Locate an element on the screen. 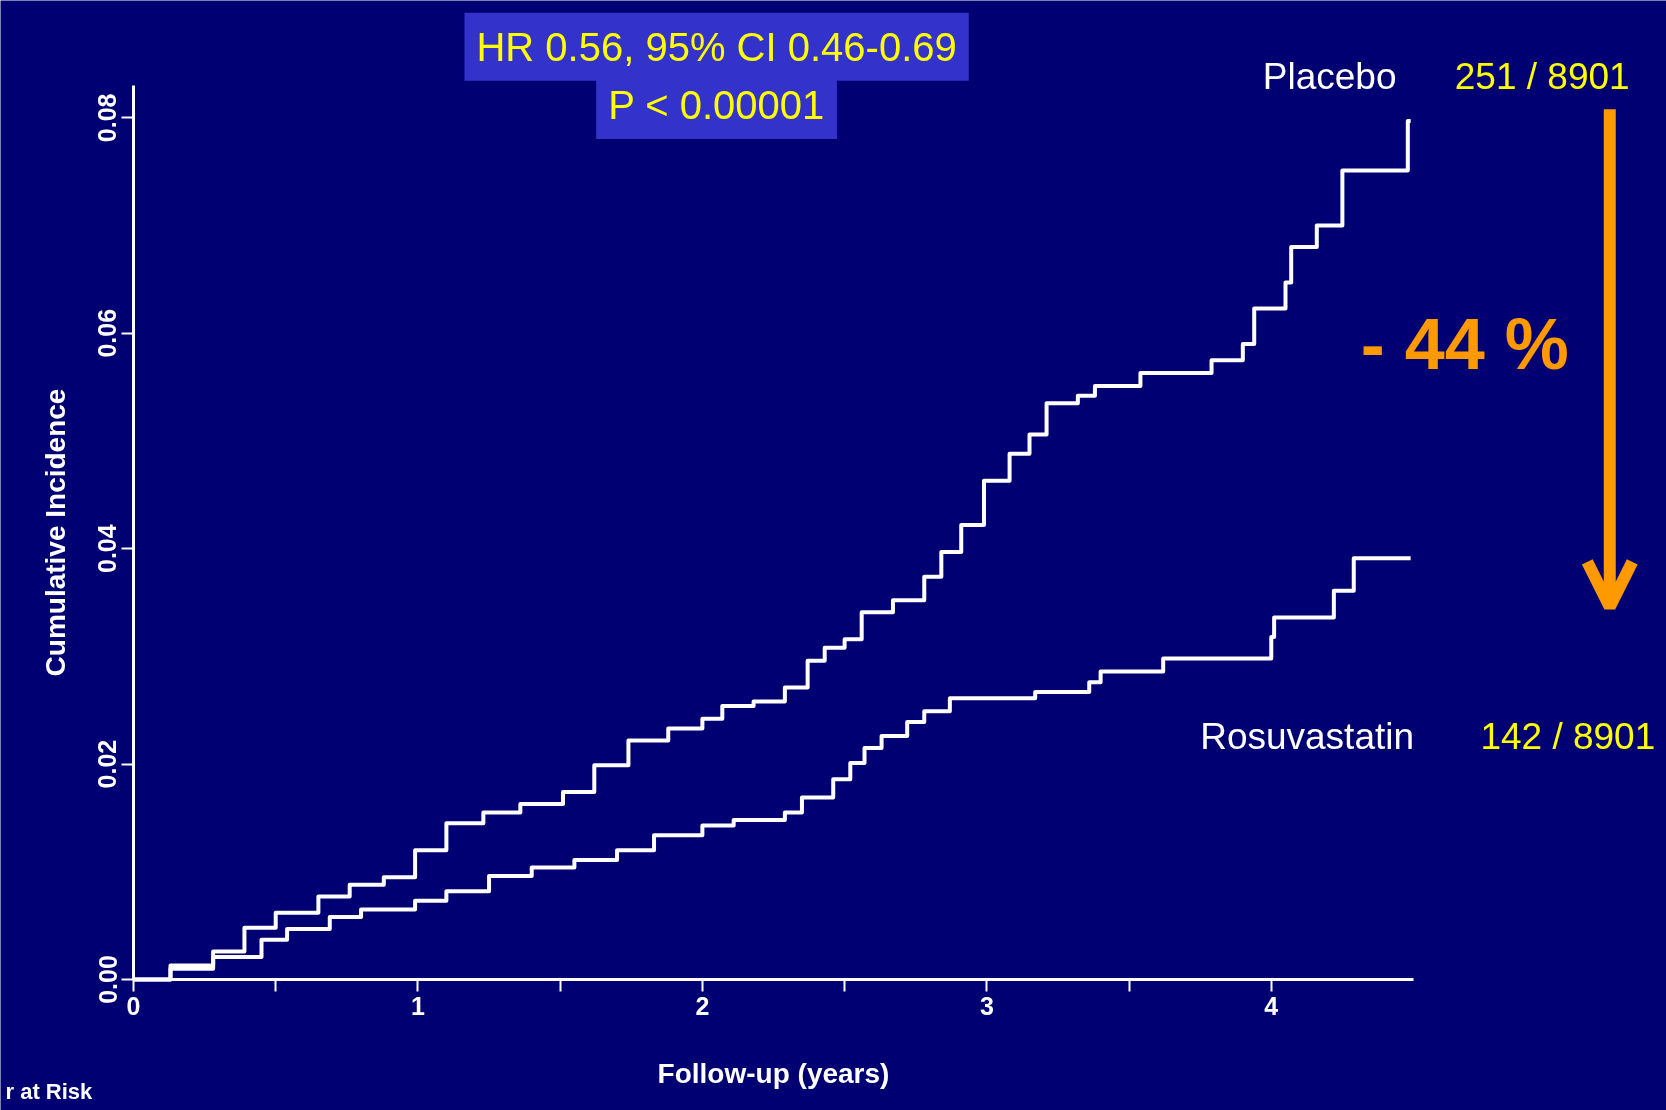 The height and width of the screenshot is (1110, 1666). x-tick-label: 2 is located at coordinates (702, 1005).